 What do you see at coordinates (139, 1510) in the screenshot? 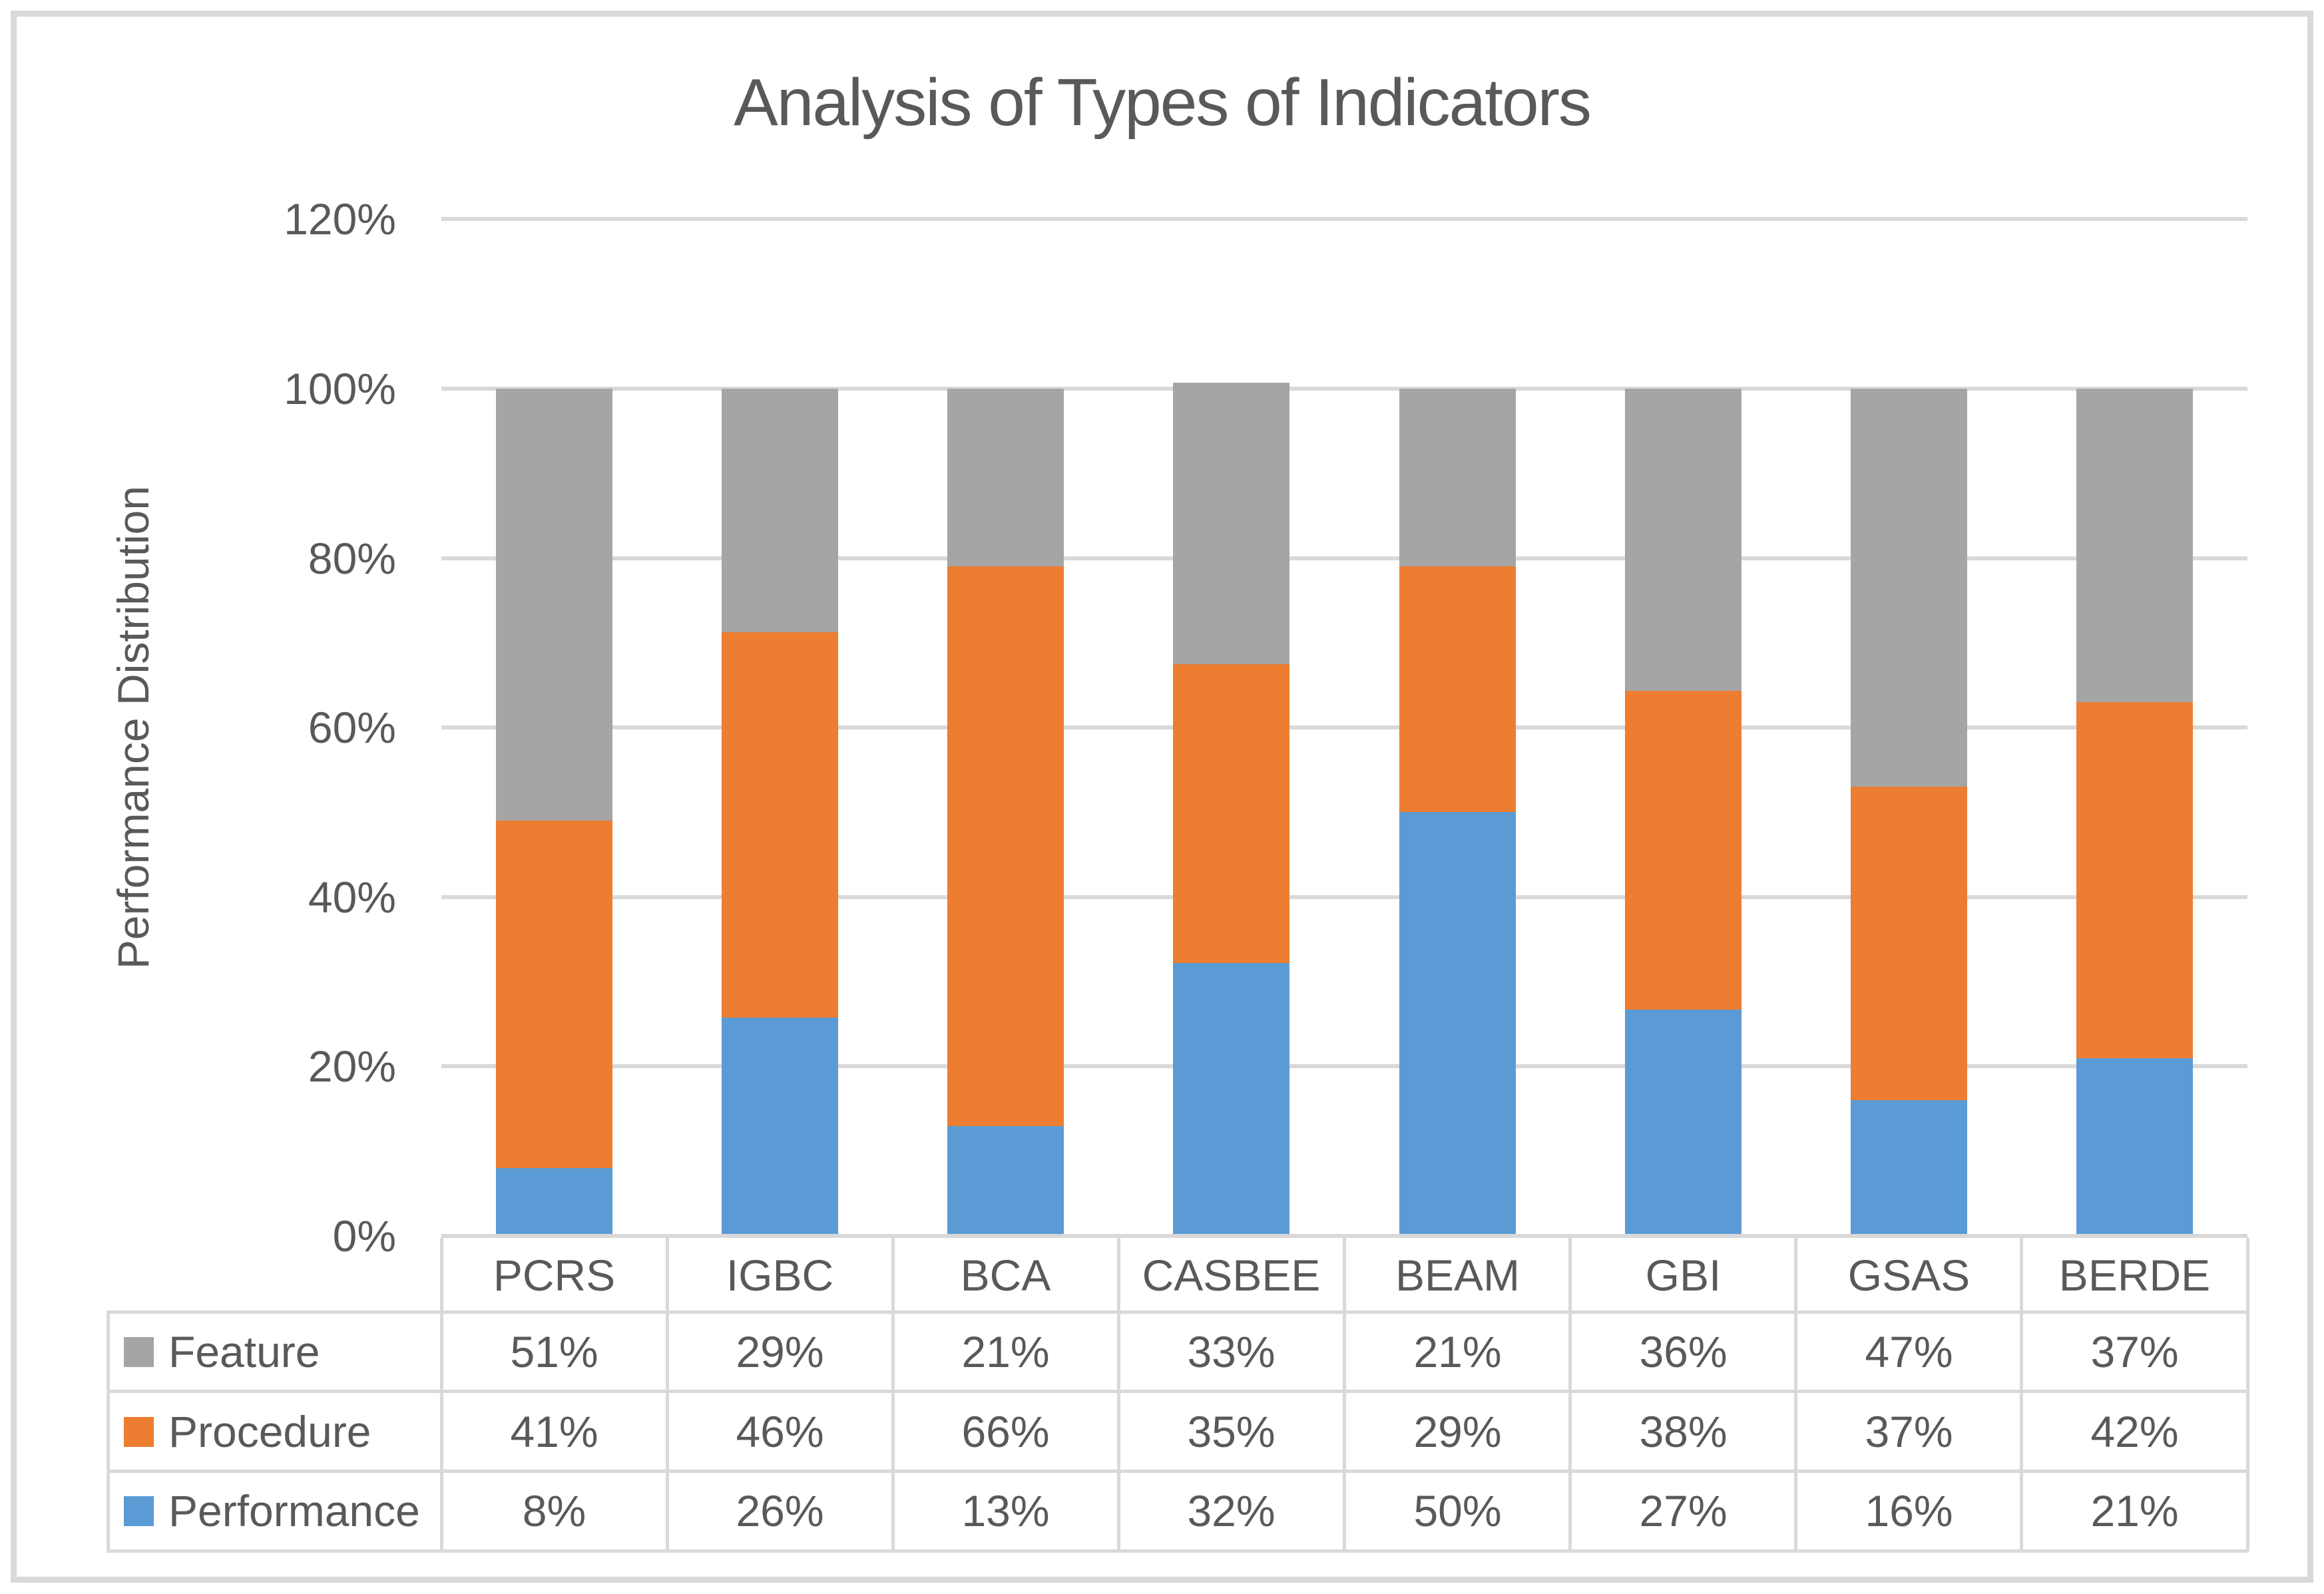
I see `legend-swatch-performance` at bounding box center [139, 1510].